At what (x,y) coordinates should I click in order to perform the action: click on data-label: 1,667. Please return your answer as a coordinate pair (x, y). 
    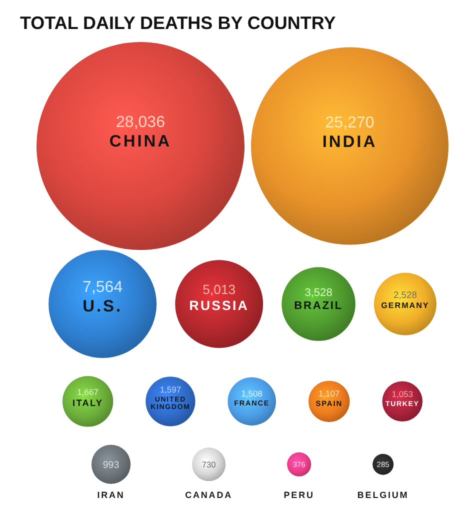
    Looking at the image, I should click on (88, 392).